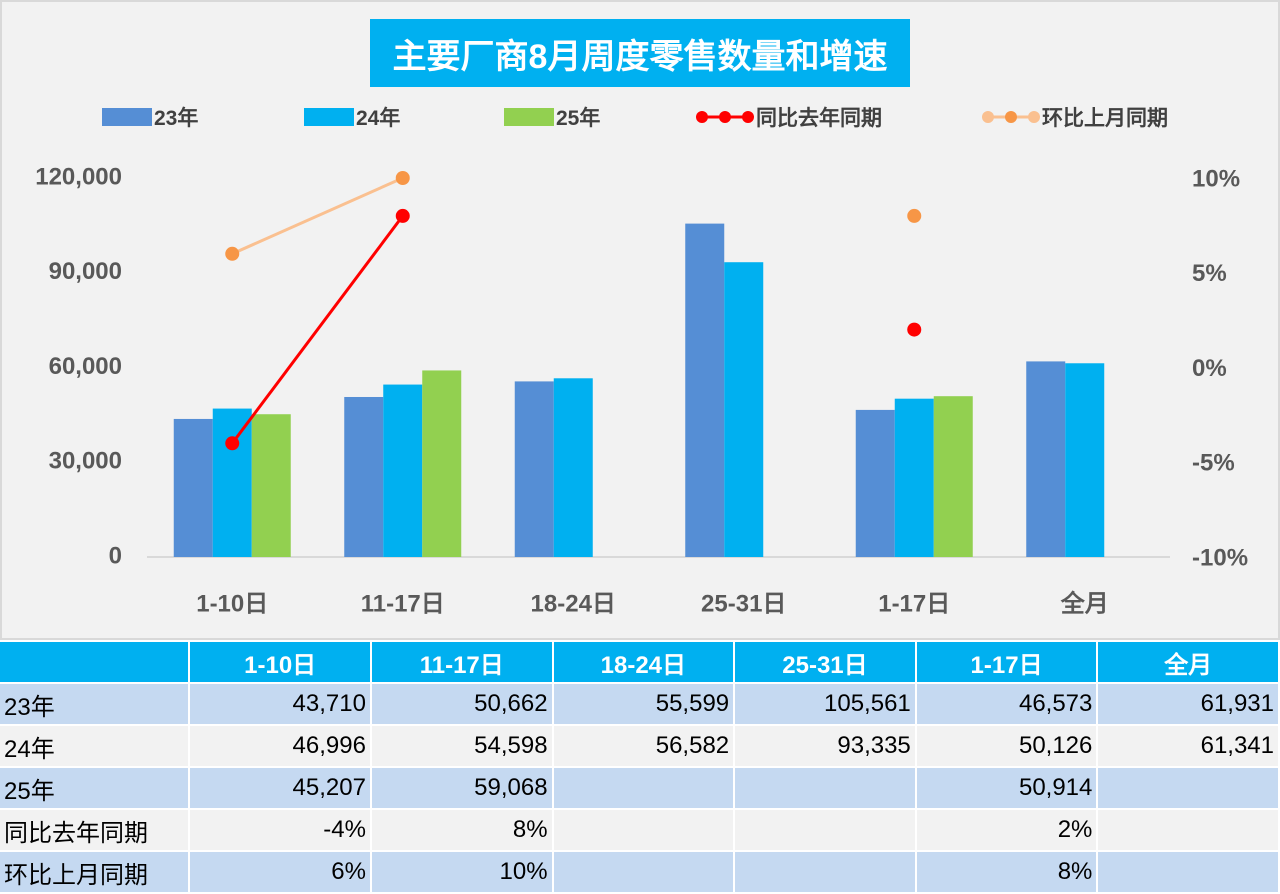  What do you see at coordinates (280, 831) in the screenshot?
I see `table-cell: -4%` at bounding box center [280, 831].